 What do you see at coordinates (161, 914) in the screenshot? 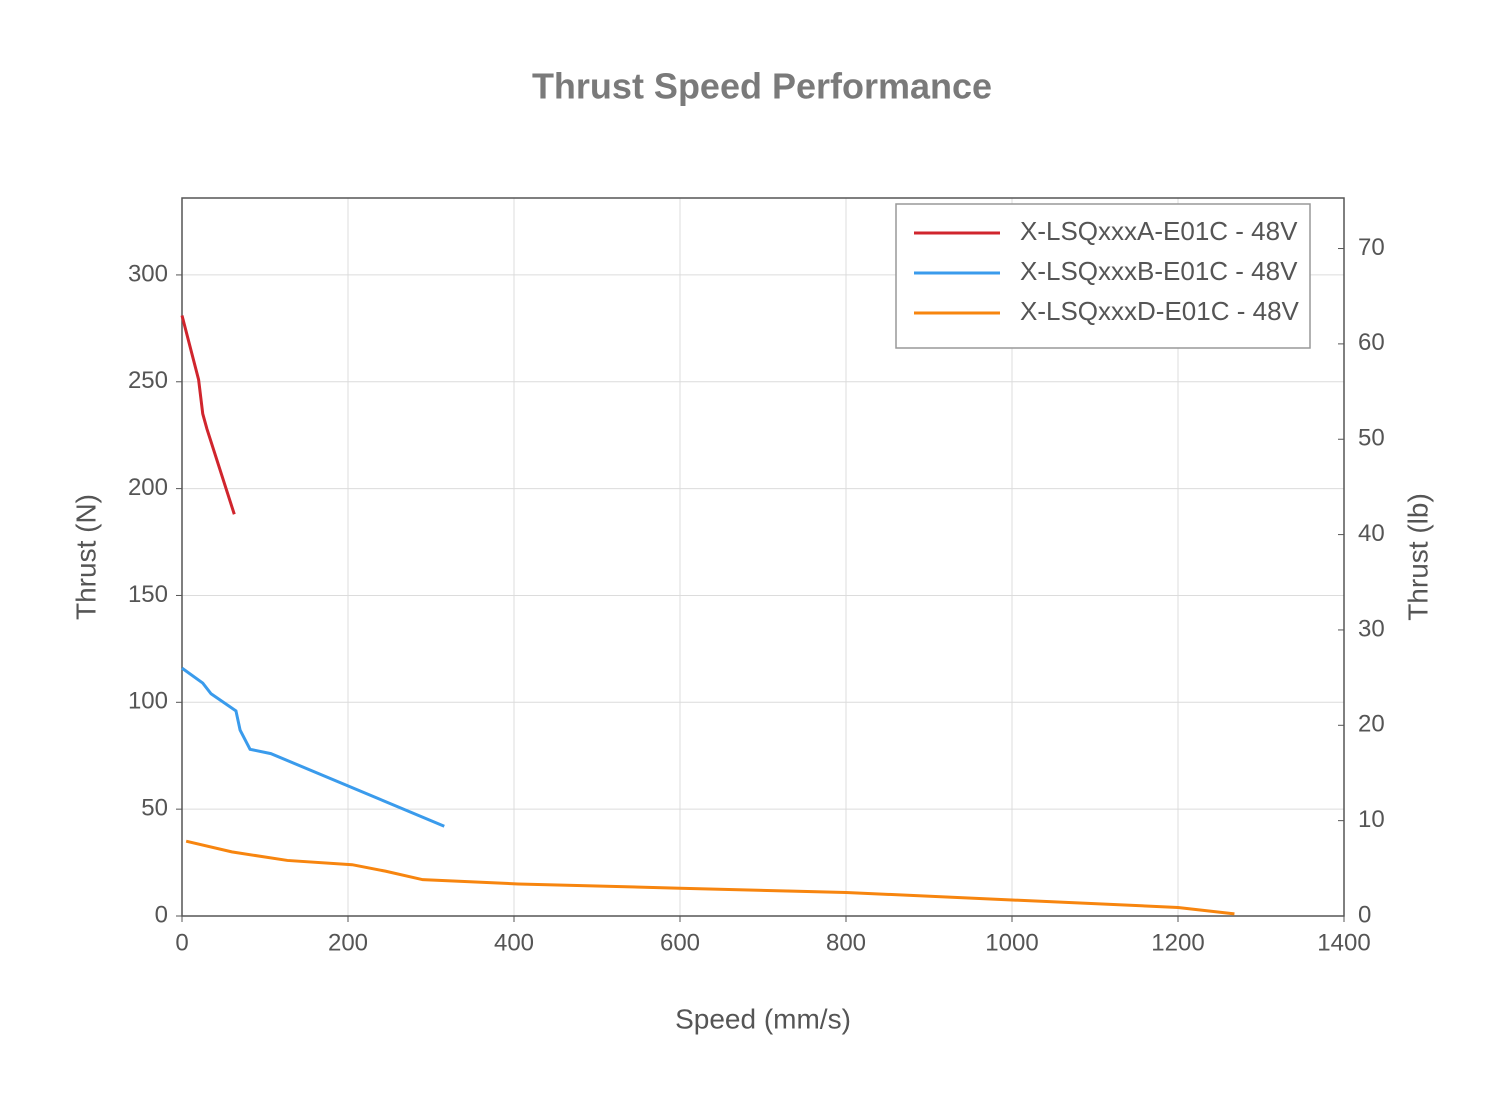
I see `y-tick-label: 0` at bounding box center [161, 914].